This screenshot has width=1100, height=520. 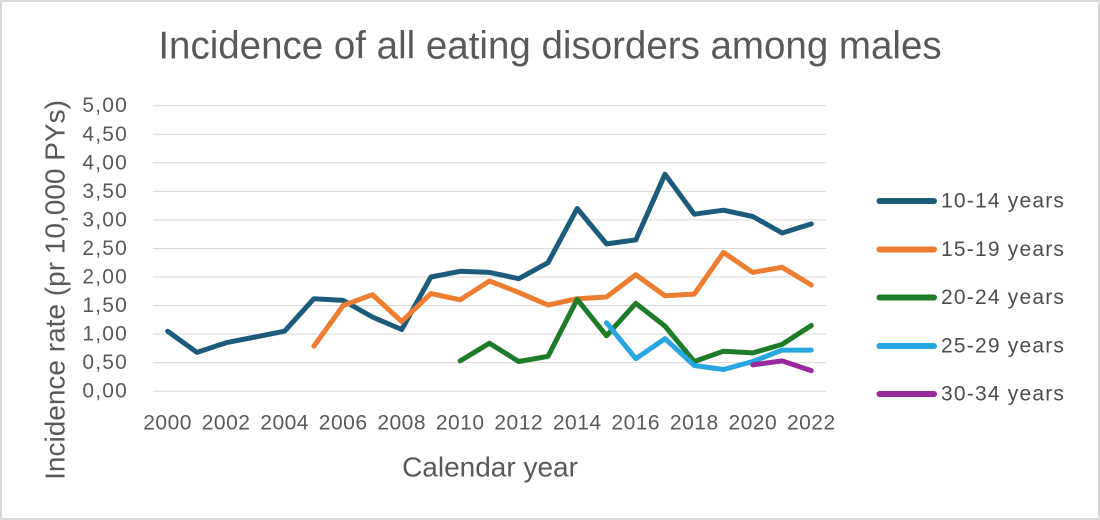 I want to click on legend-entry: 20-24 years, so click(x=970, y=297).